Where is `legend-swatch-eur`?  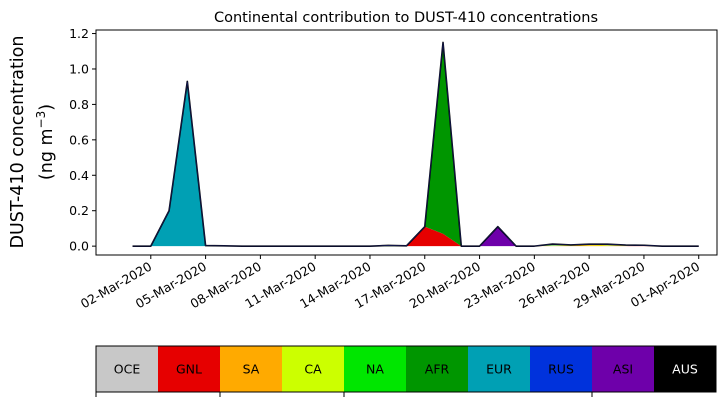 legend-swatch-eur is located at coordinates (499, 369).